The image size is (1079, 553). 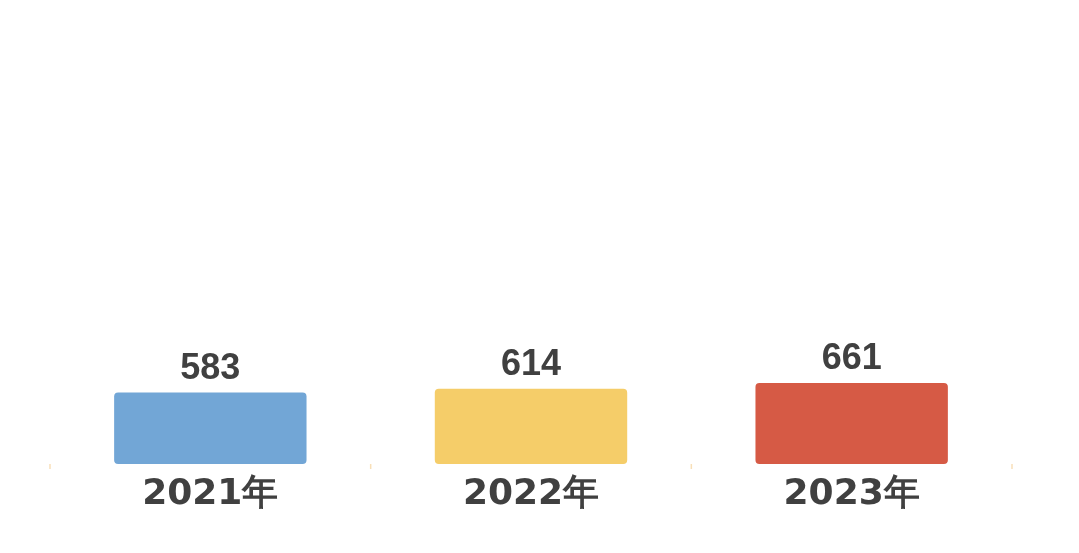 I want to click on x-tick-label: 2023年, so click(x=851, y=491).